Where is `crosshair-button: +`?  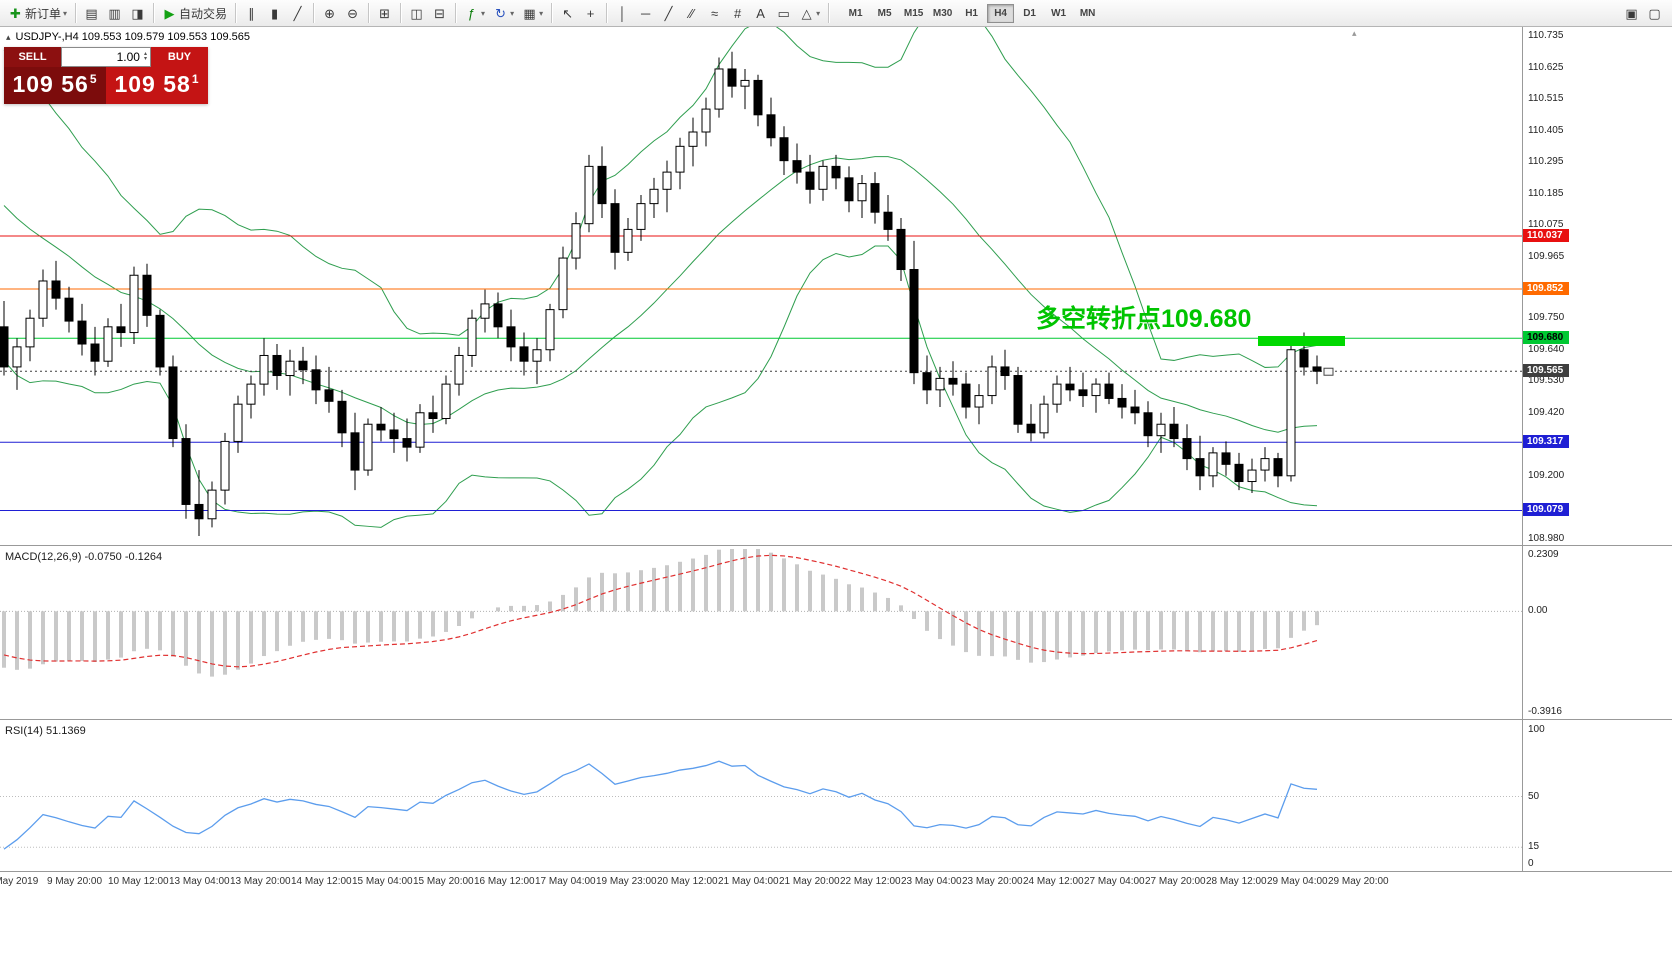 crosshair-button: + is located at coordinates (590, 13).